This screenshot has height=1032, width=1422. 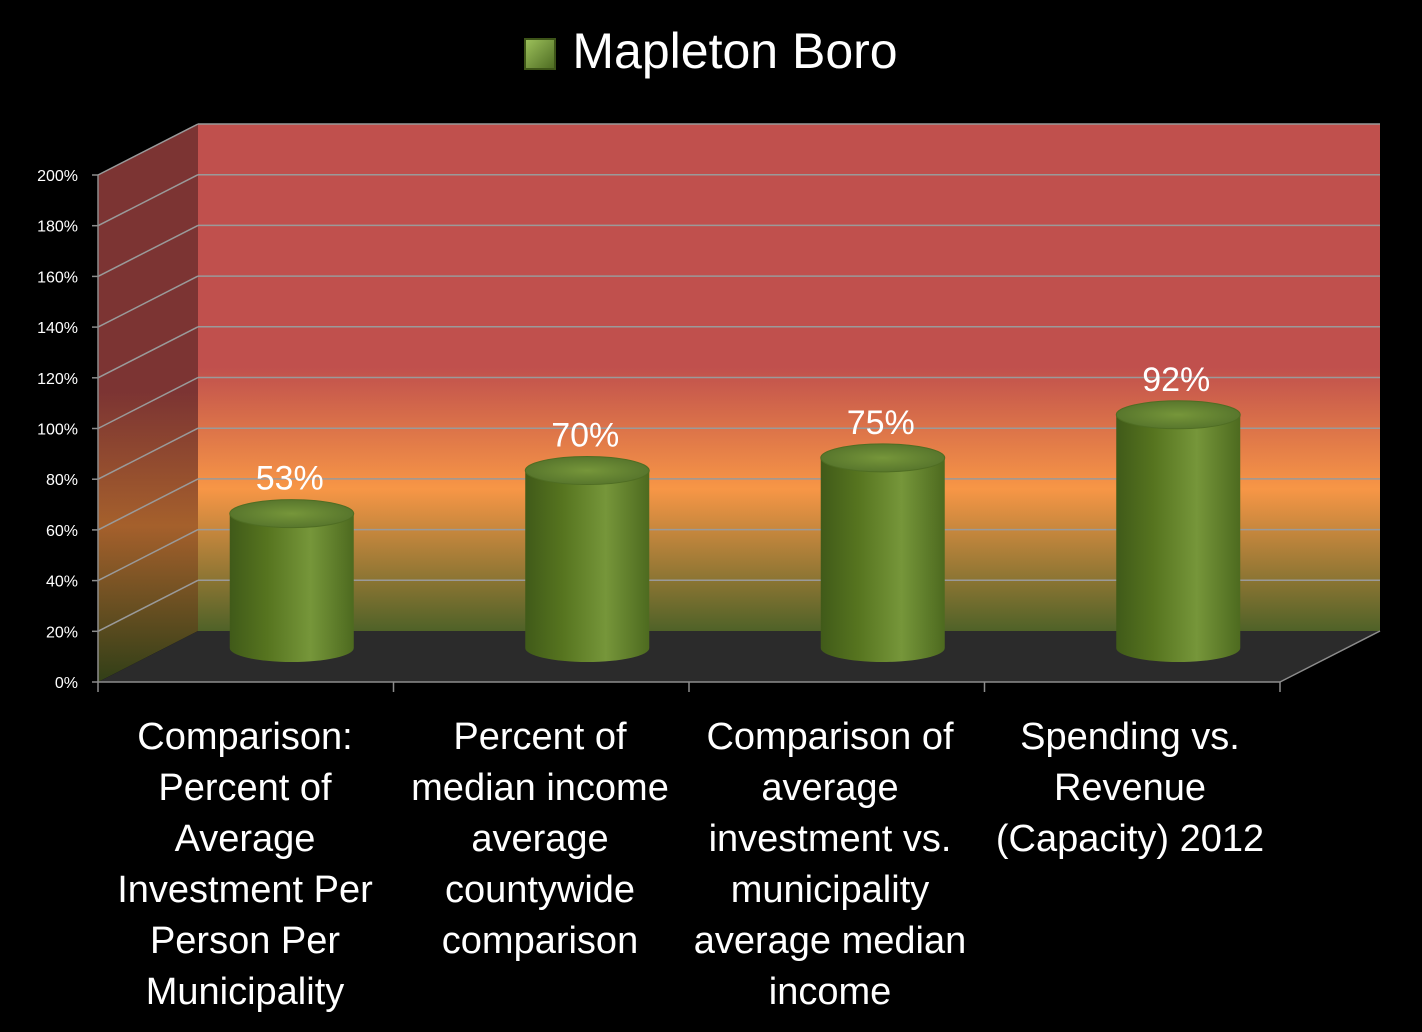 I want to click on bar-3: 75%, so click(x=883, y=533).